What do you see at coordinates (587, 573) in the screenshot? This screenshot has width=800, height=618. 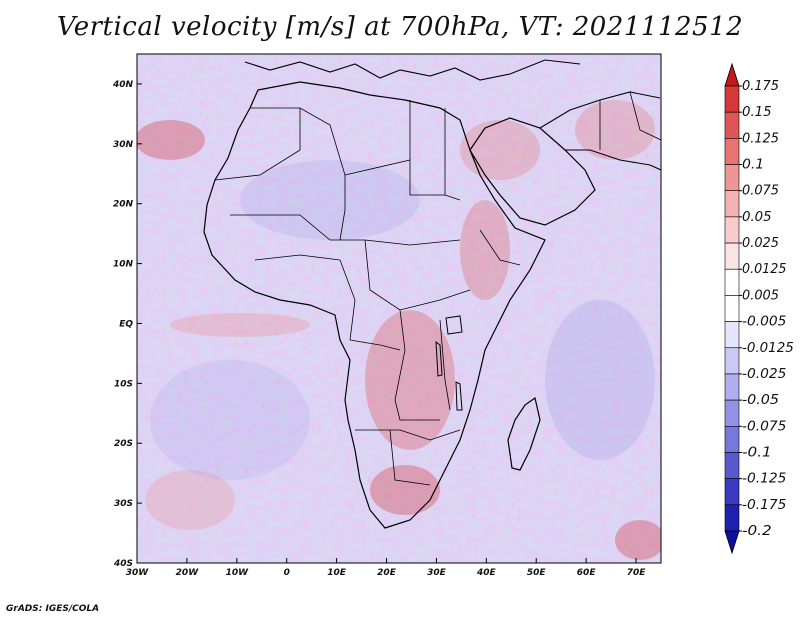 I see `x-tick-label: 60E` at bounding box center [587, 573].